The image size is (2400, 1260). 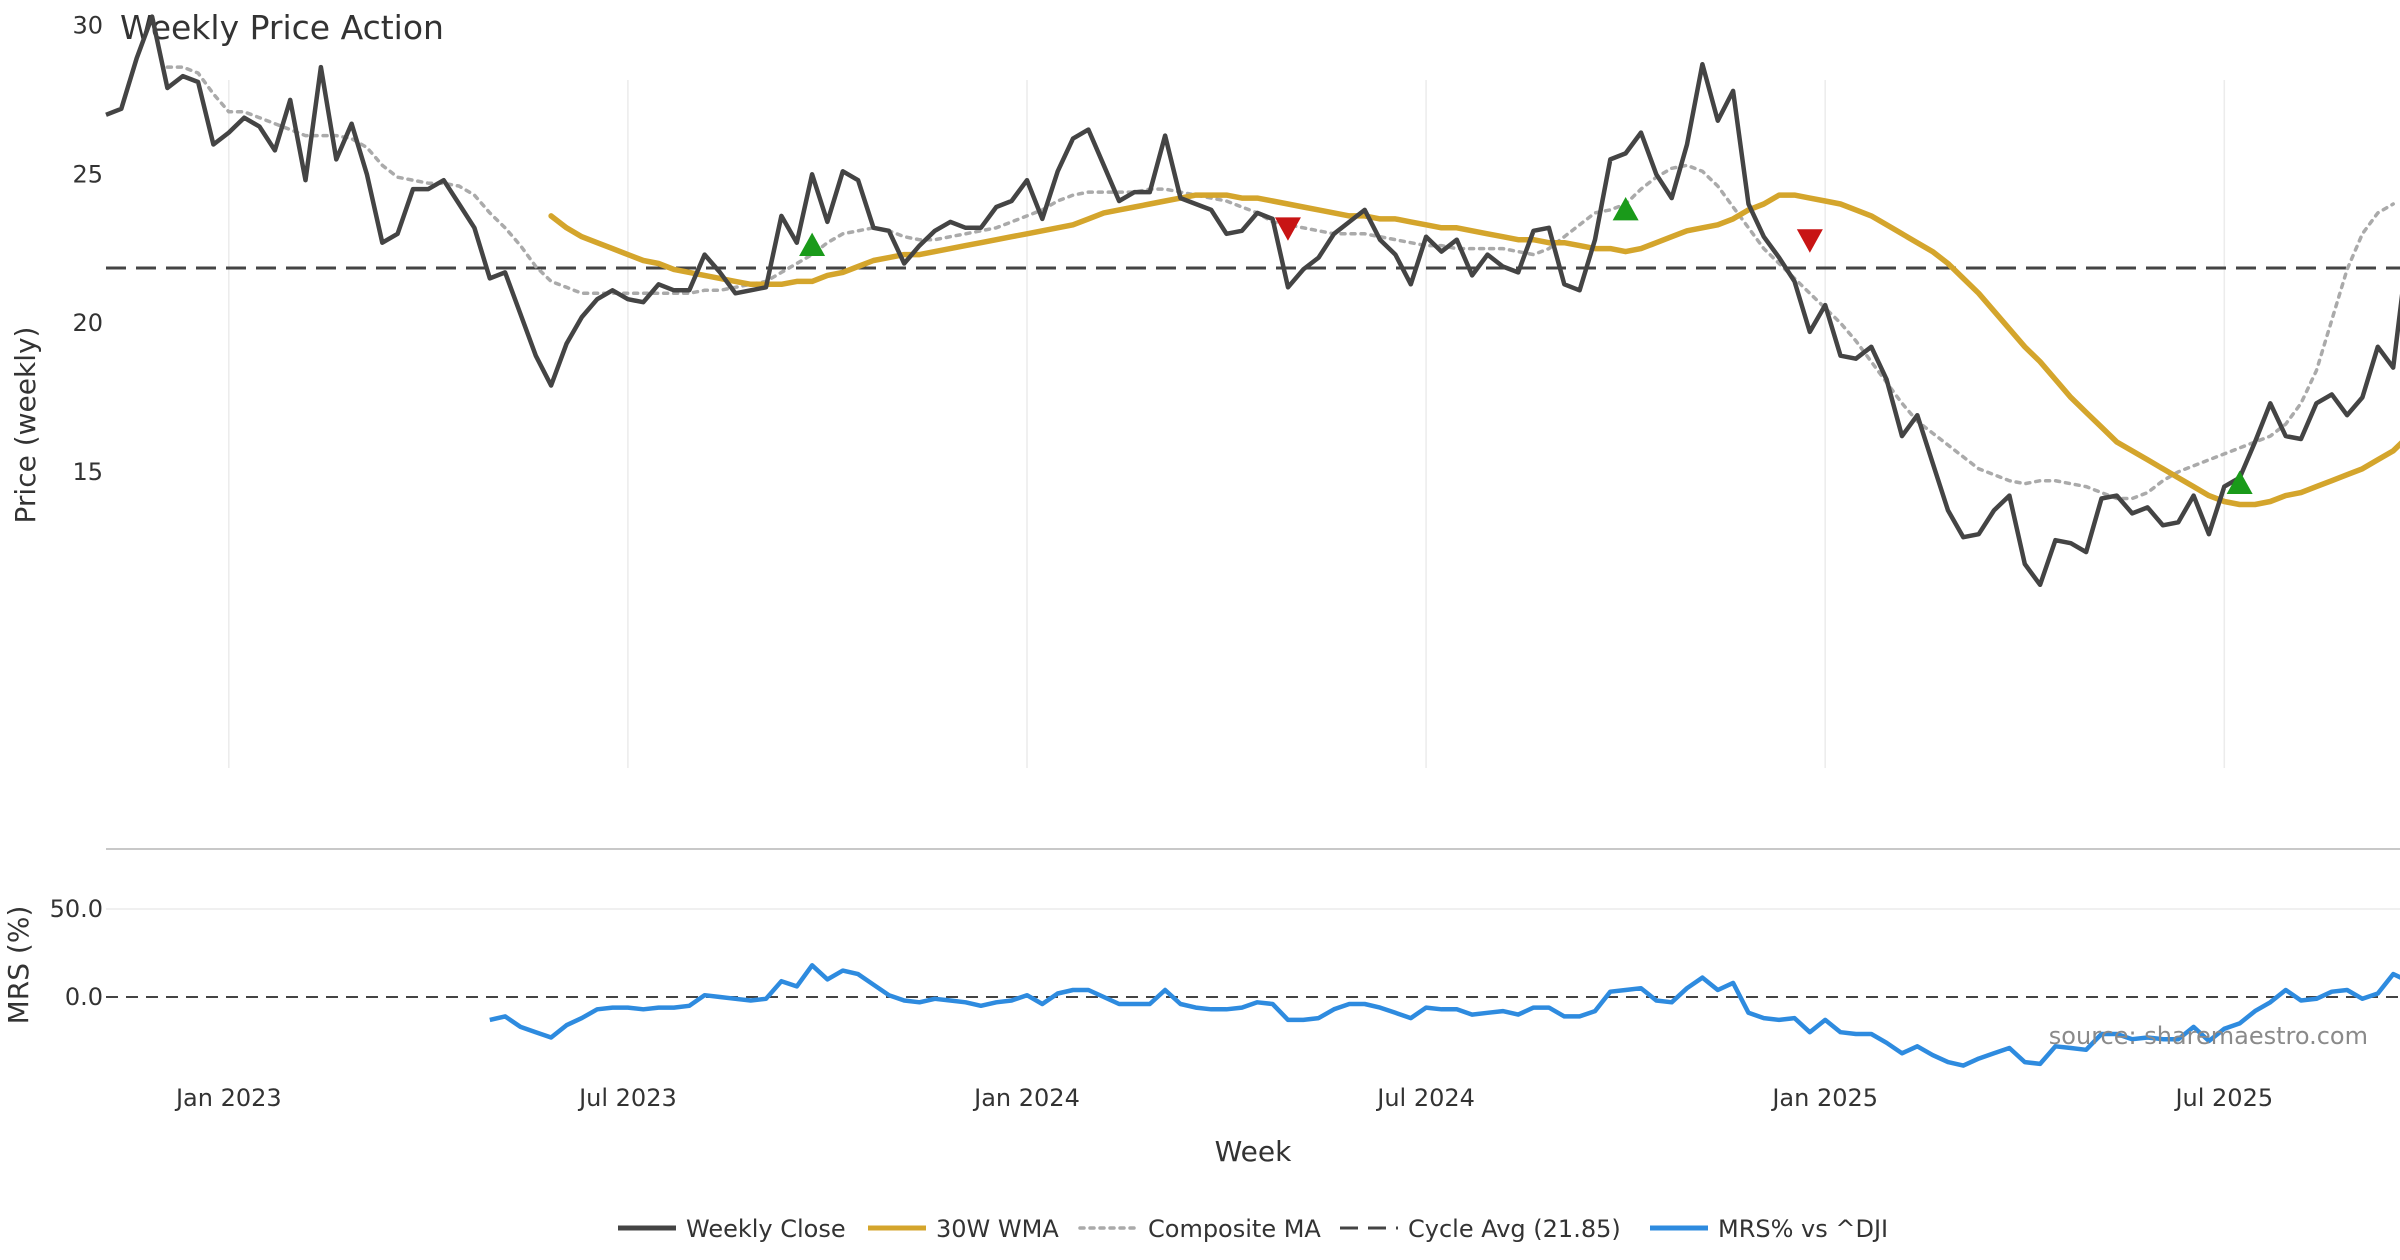 I want to click on mrs-grid, so click(x=1253, y=953).